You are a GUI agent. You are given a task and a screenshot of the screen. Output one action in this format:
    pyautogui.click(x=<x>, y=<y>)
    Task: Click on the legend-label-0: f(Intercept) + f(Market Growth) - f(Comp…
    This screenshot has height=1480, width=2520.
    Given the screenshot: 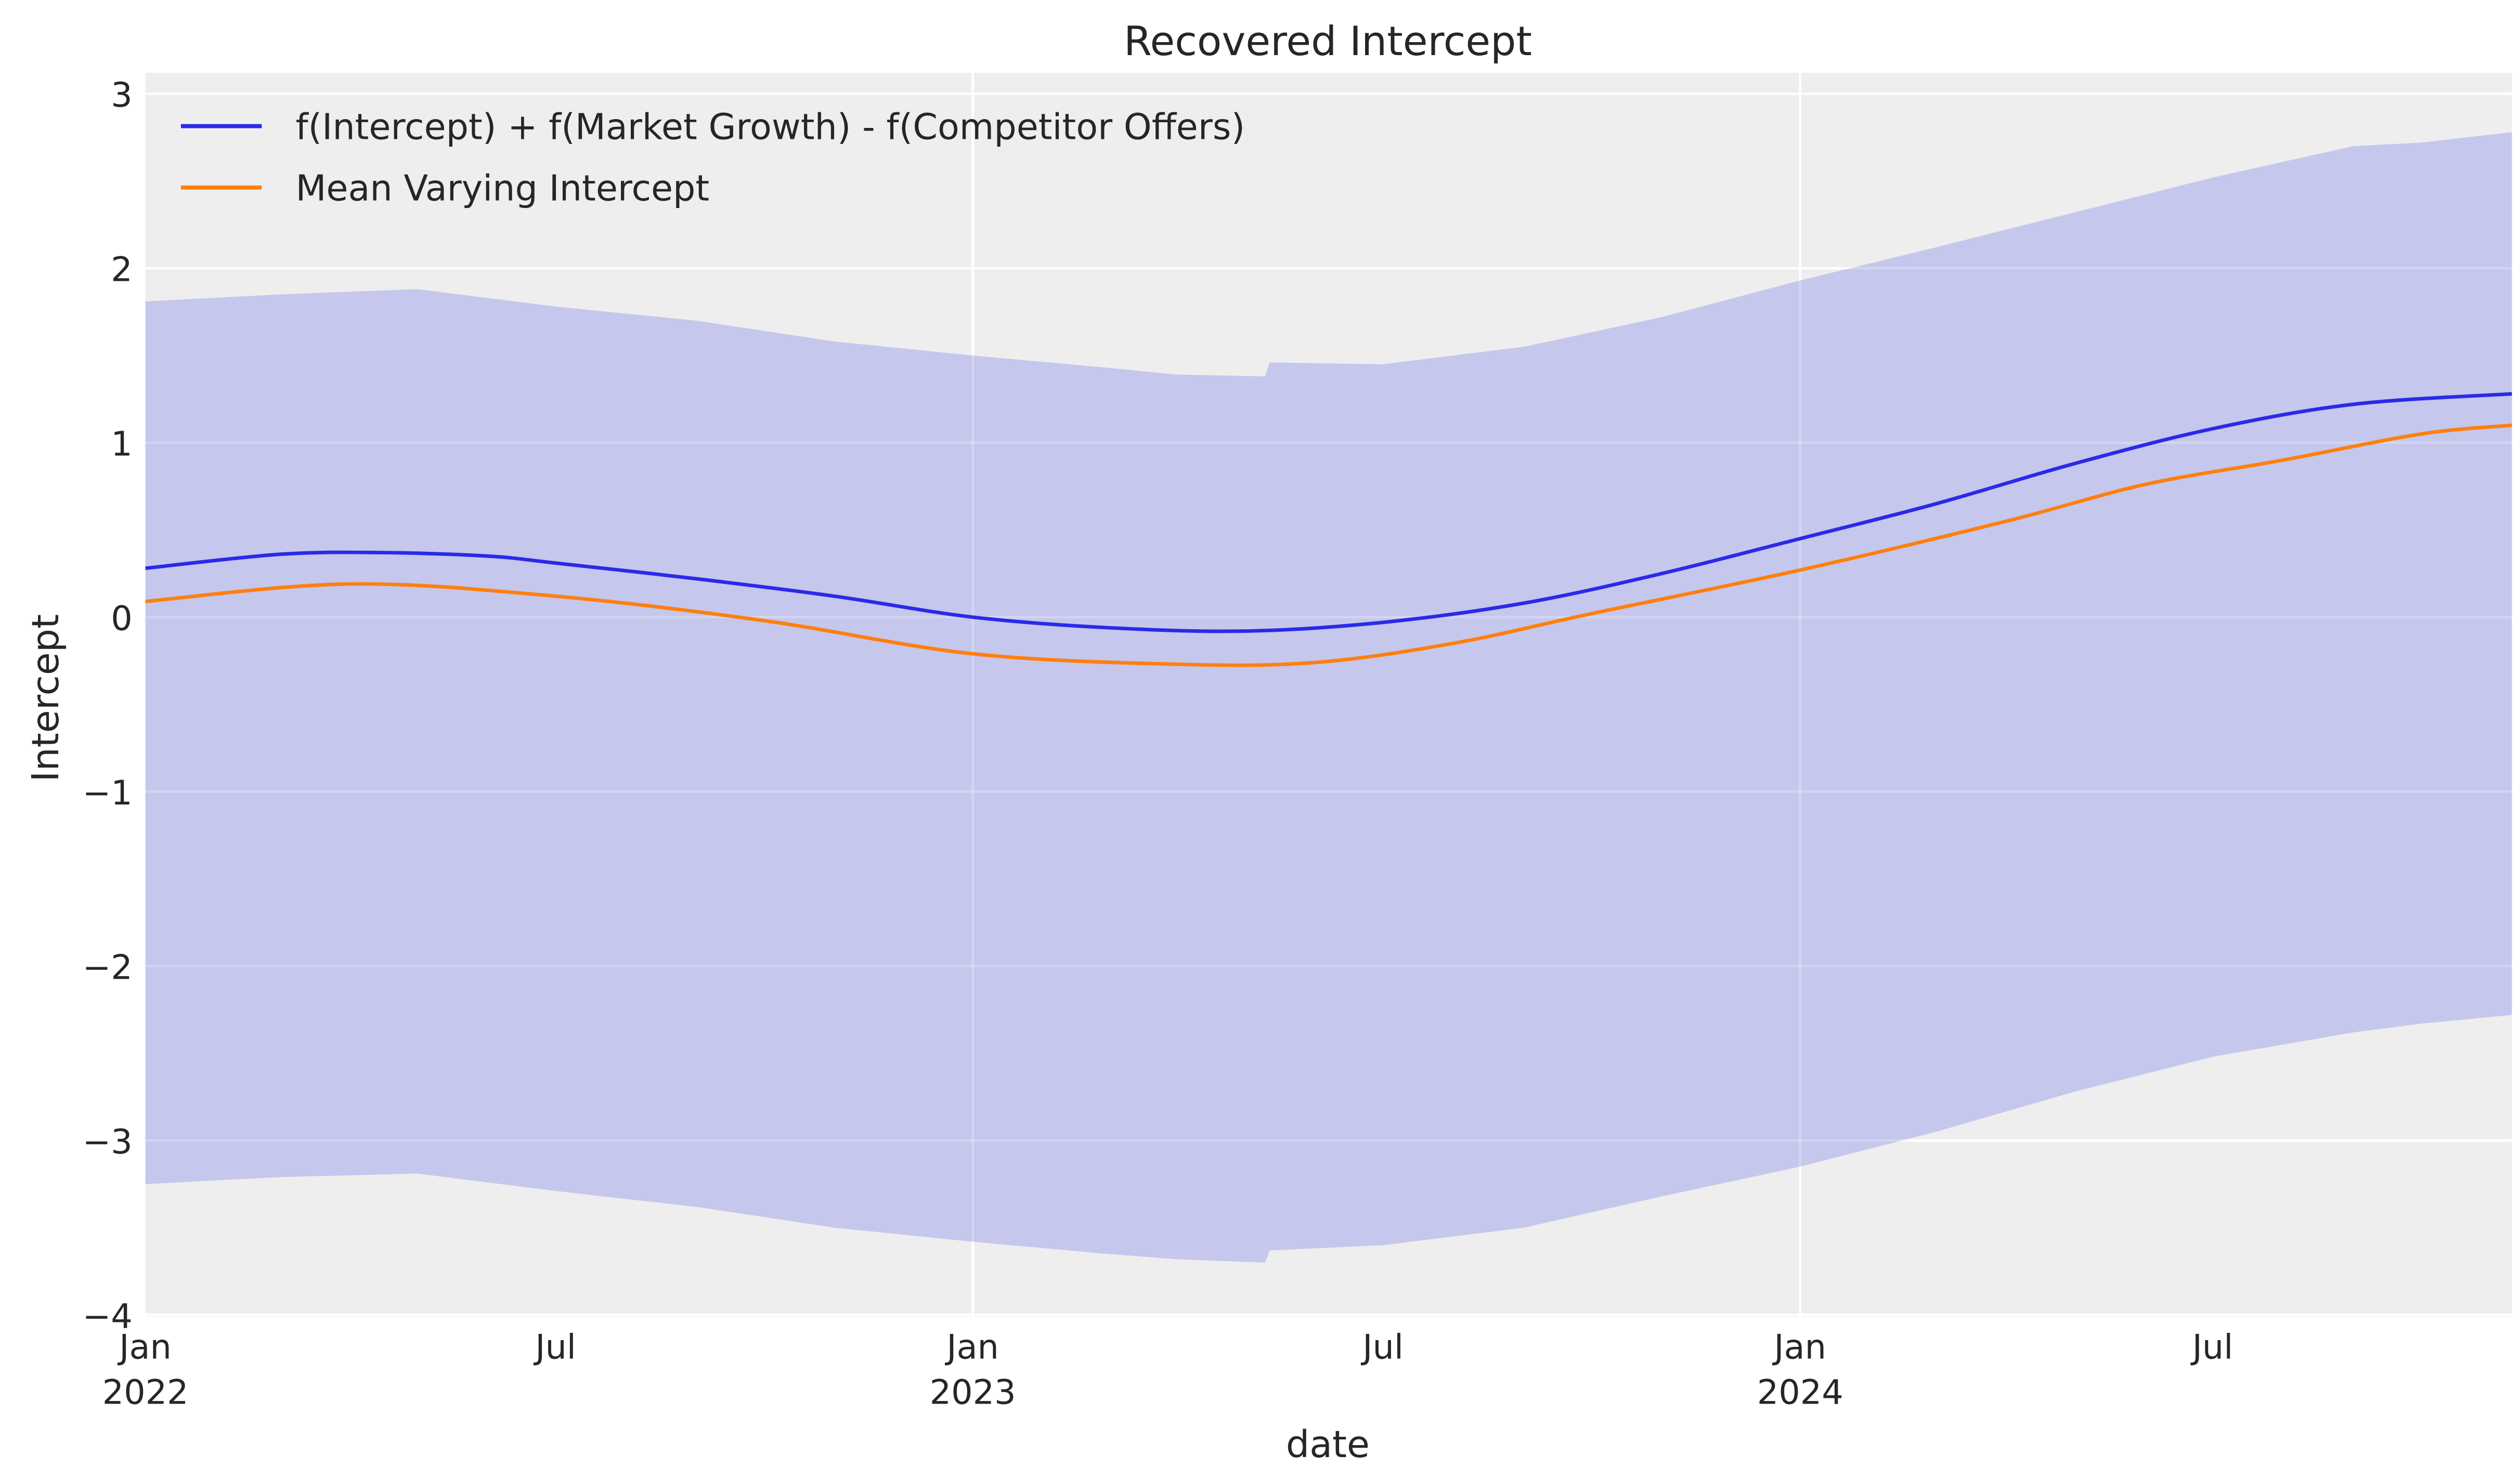 What is the action you would take?
    pyautogui.click(x=770, y=127)
    